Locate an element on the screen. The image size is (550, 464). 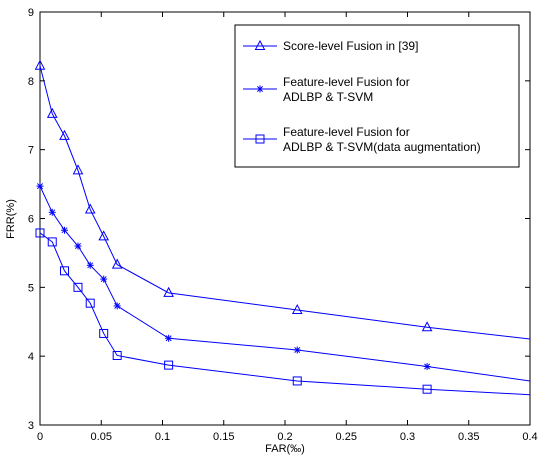
x-axis-label: FAR(‰) is located at coordinates (285, 449).